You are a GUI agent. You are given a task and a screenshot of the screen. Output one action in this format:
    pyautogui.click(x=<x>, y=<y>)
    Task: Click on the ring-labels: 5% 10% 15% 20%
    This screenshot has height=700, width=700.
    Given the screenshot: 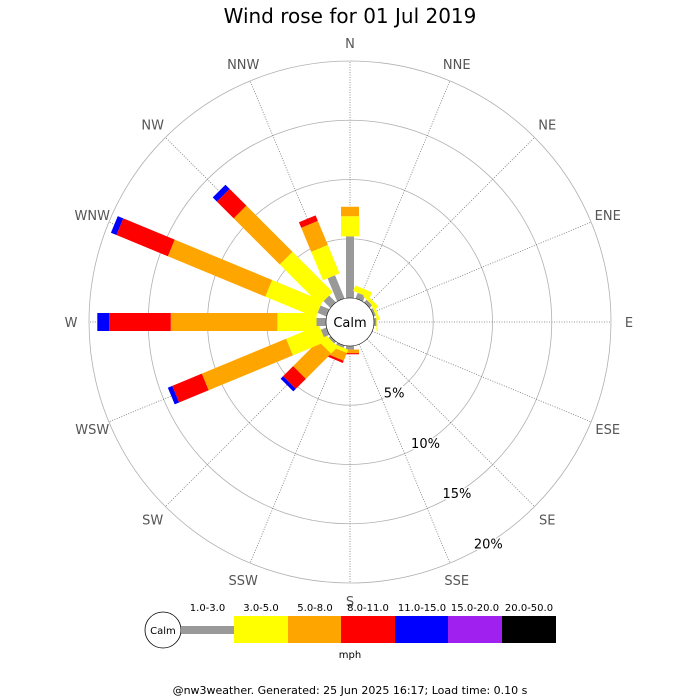 What is the action you would take?
    pyautogui.click(x=443, y=469)
    